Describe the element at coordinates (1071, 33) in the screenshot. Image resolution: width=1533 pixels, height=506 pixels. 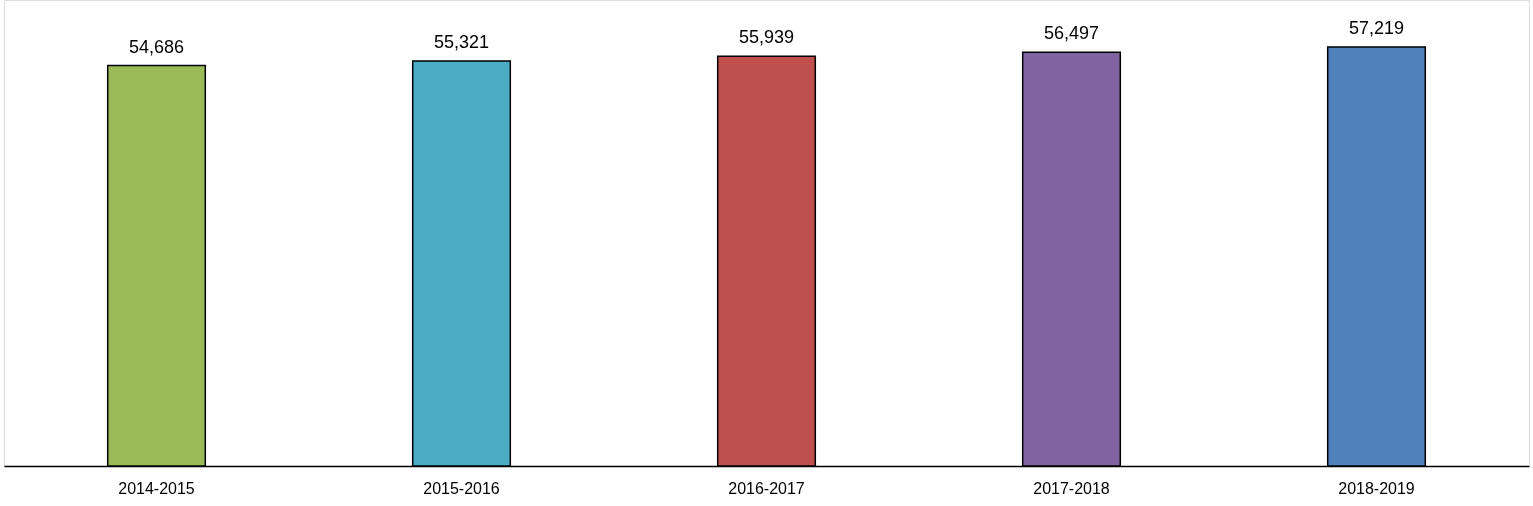
I see `data-label: 56,497` at that location.